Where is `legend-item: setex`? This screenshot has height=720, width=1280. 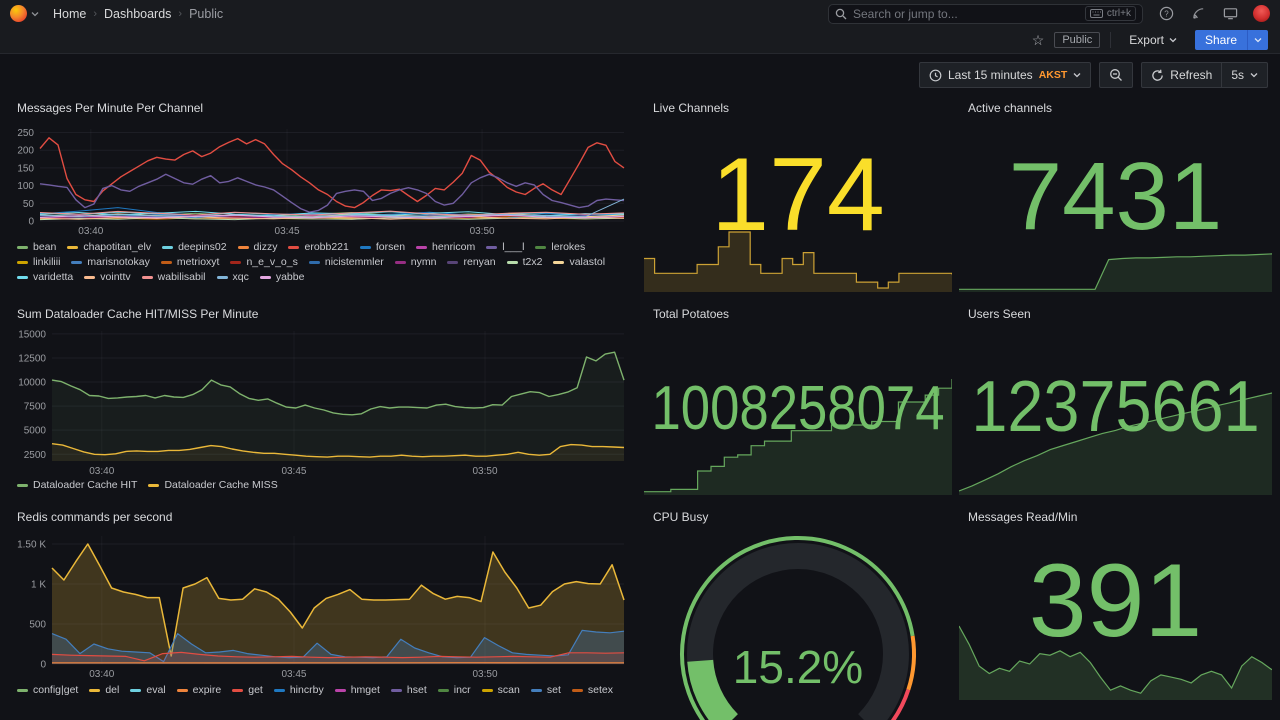 legend-item: setex is located at coordinates (592, 690).